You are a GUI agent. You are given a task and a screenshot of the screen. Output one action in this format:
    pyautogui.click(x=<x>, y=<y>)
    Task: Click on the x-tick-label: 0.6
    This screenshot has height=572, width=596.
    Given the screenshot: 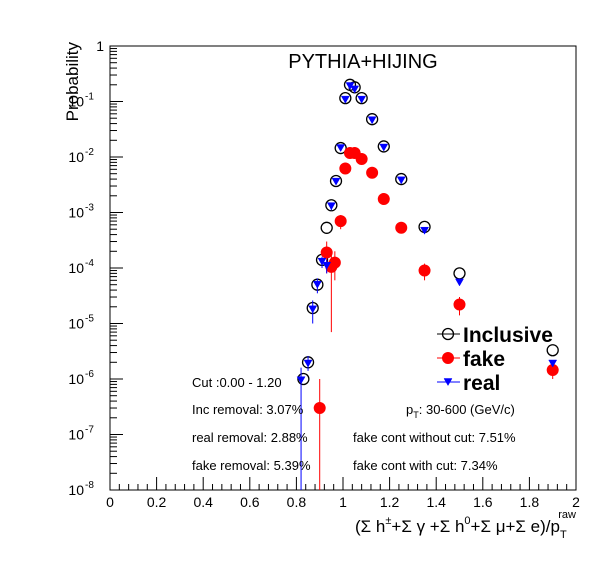 What is the action you would take?
    pyautogui.click(x=250, y=502)
    